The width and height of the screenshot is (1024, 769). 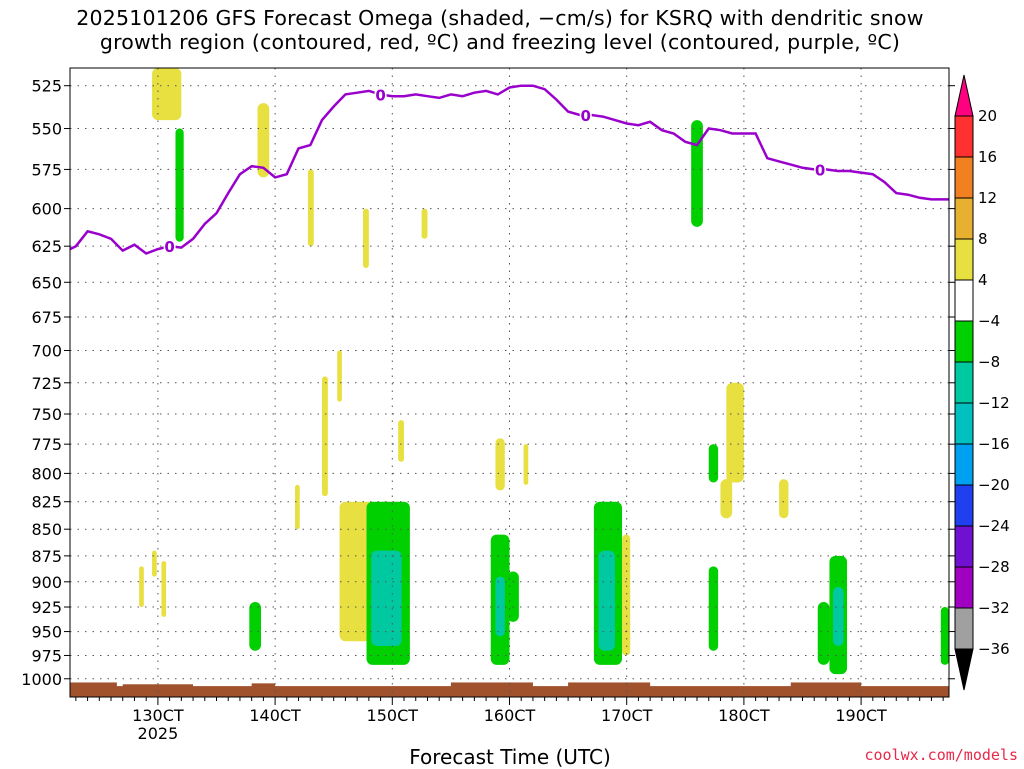 I want to click on colorbar-label: −24, so click(x=994, y=526).